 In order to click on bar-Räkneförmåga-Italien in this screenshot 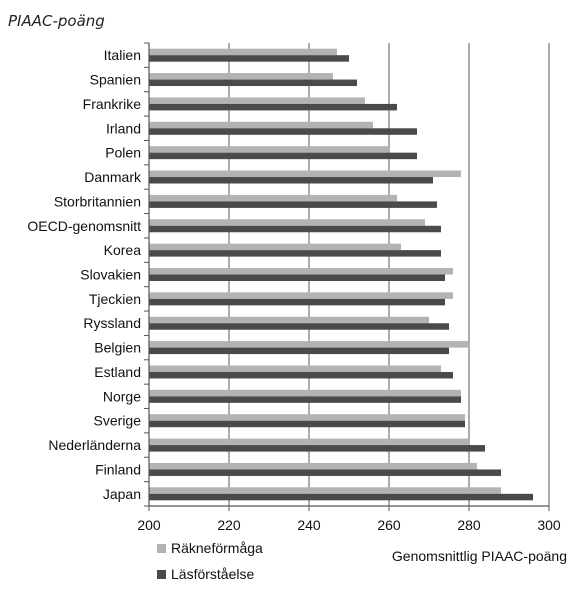, I will do `click(243, 52)`.